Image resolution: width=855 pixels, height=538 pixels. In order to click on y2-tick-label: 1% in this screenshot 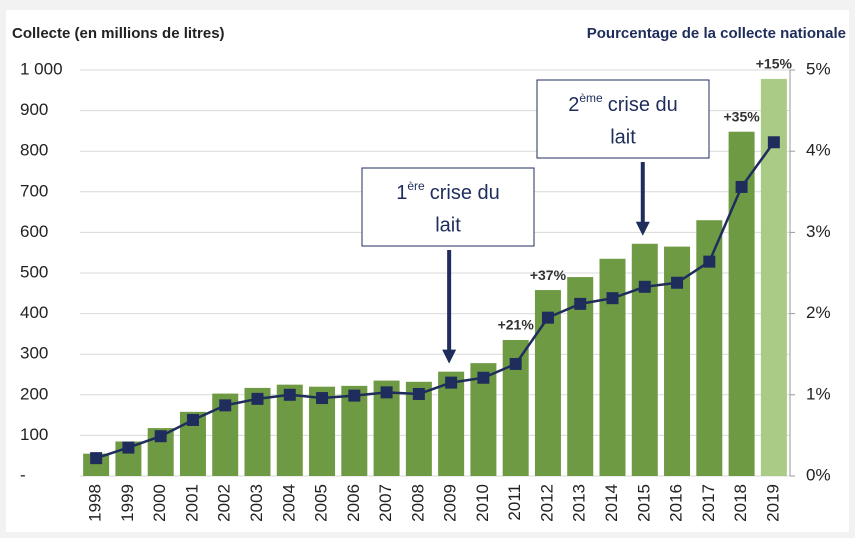, I will do `click(818, 393)`.